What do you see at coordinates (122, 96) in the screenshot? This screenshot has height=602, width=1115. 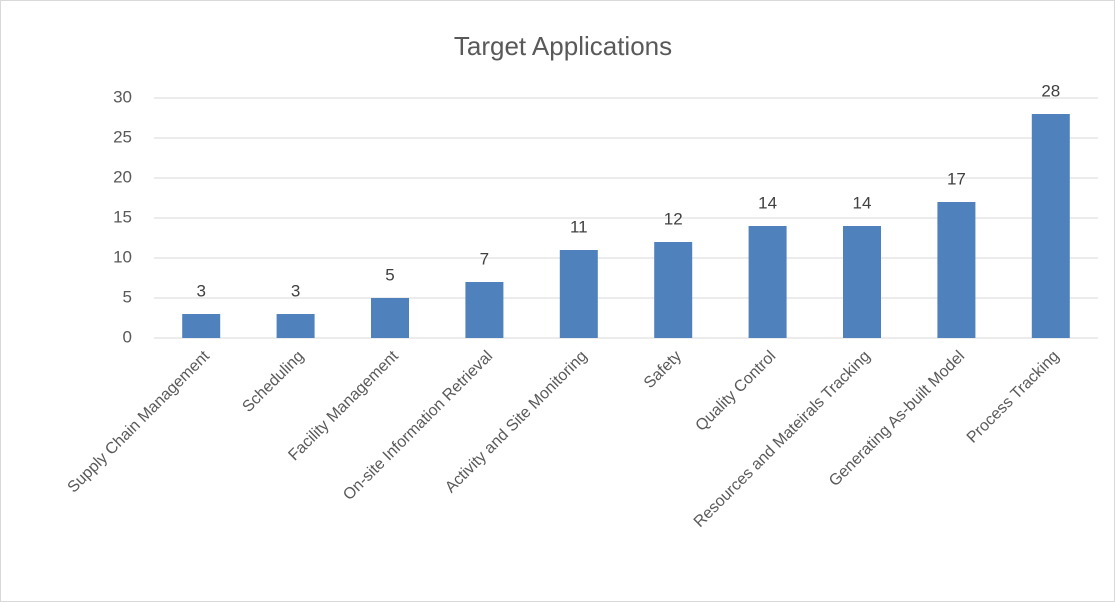 I see `y-tick-label: 30` at bounding box center [122, 96].